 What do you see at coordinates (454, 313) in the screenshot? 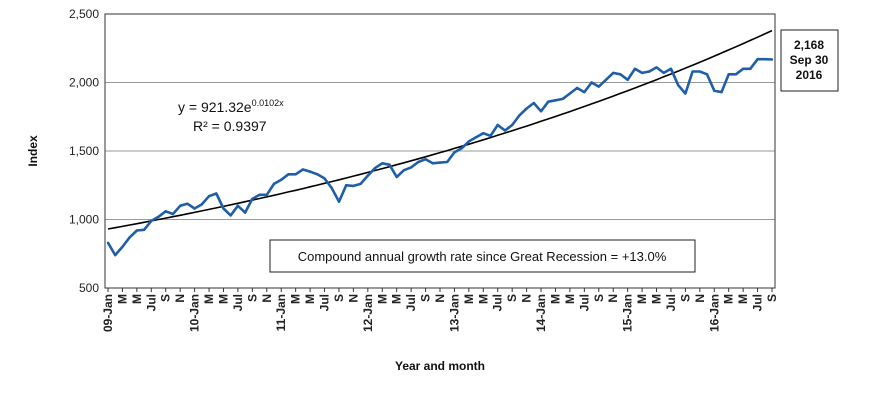
I see `x-tick-label: 13-Jan` at bounding box center [454, 313].